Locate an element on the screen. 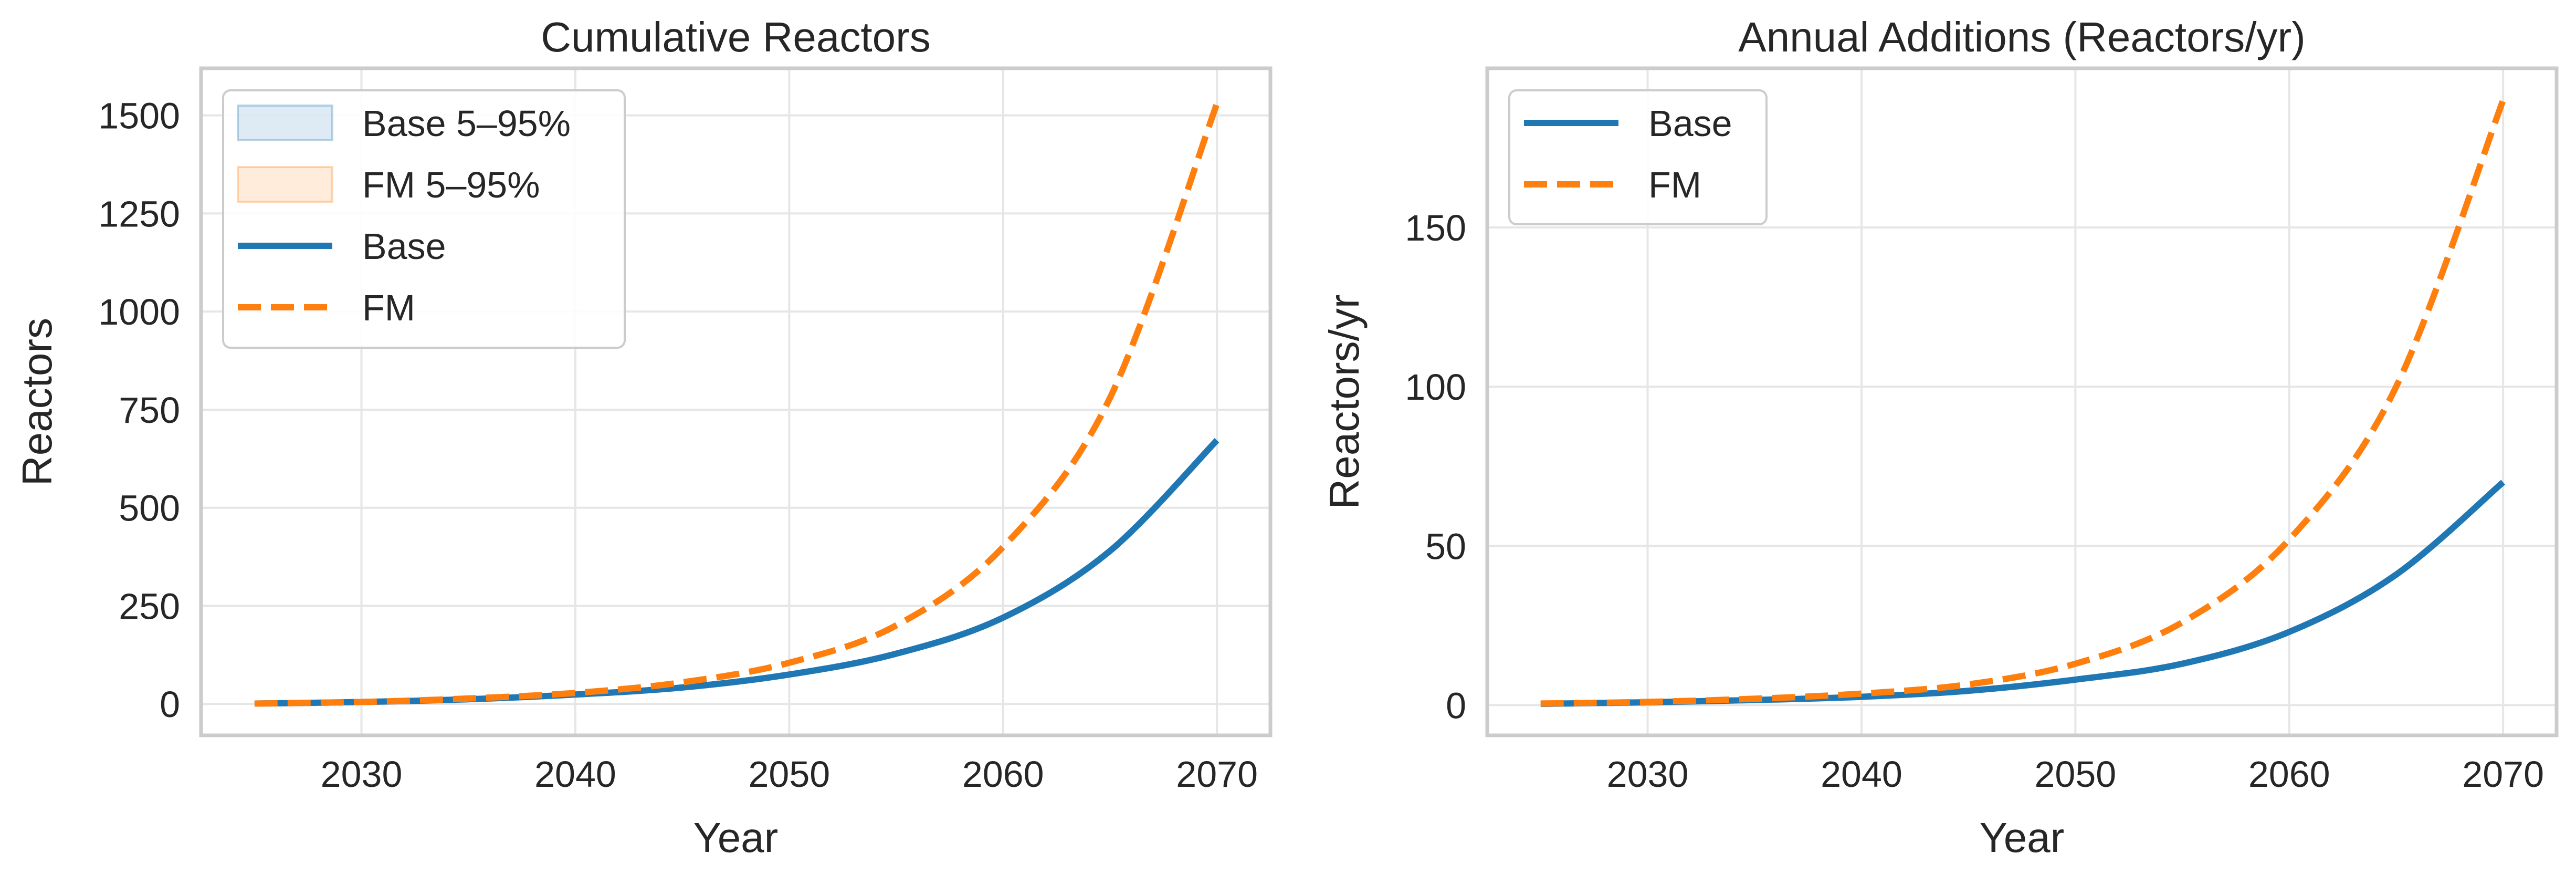 The height and width of the screenshot is (884, 2576). y-tick-label: 500 is located at coordinates (149, 508).